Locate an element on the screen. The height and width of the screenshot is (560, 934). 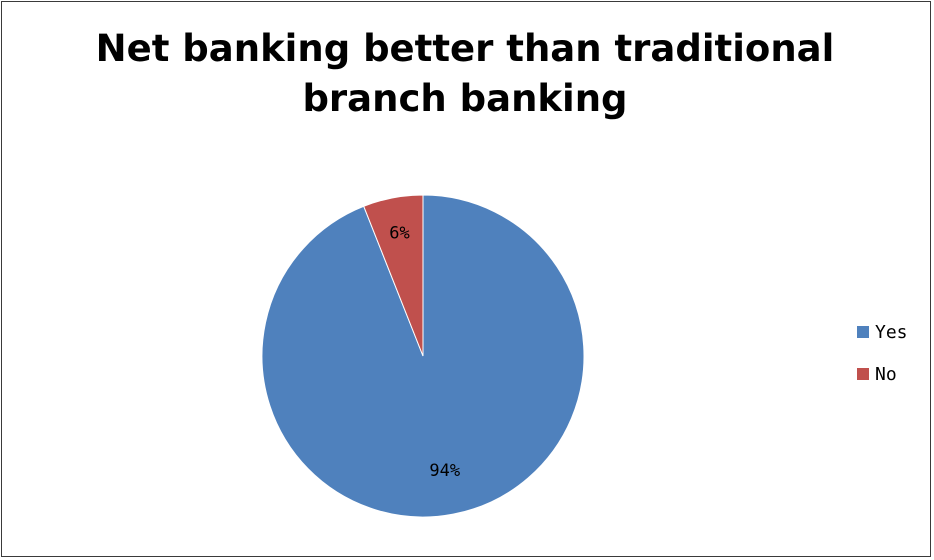
legend: Yes No is located at coordinates (882, 360).